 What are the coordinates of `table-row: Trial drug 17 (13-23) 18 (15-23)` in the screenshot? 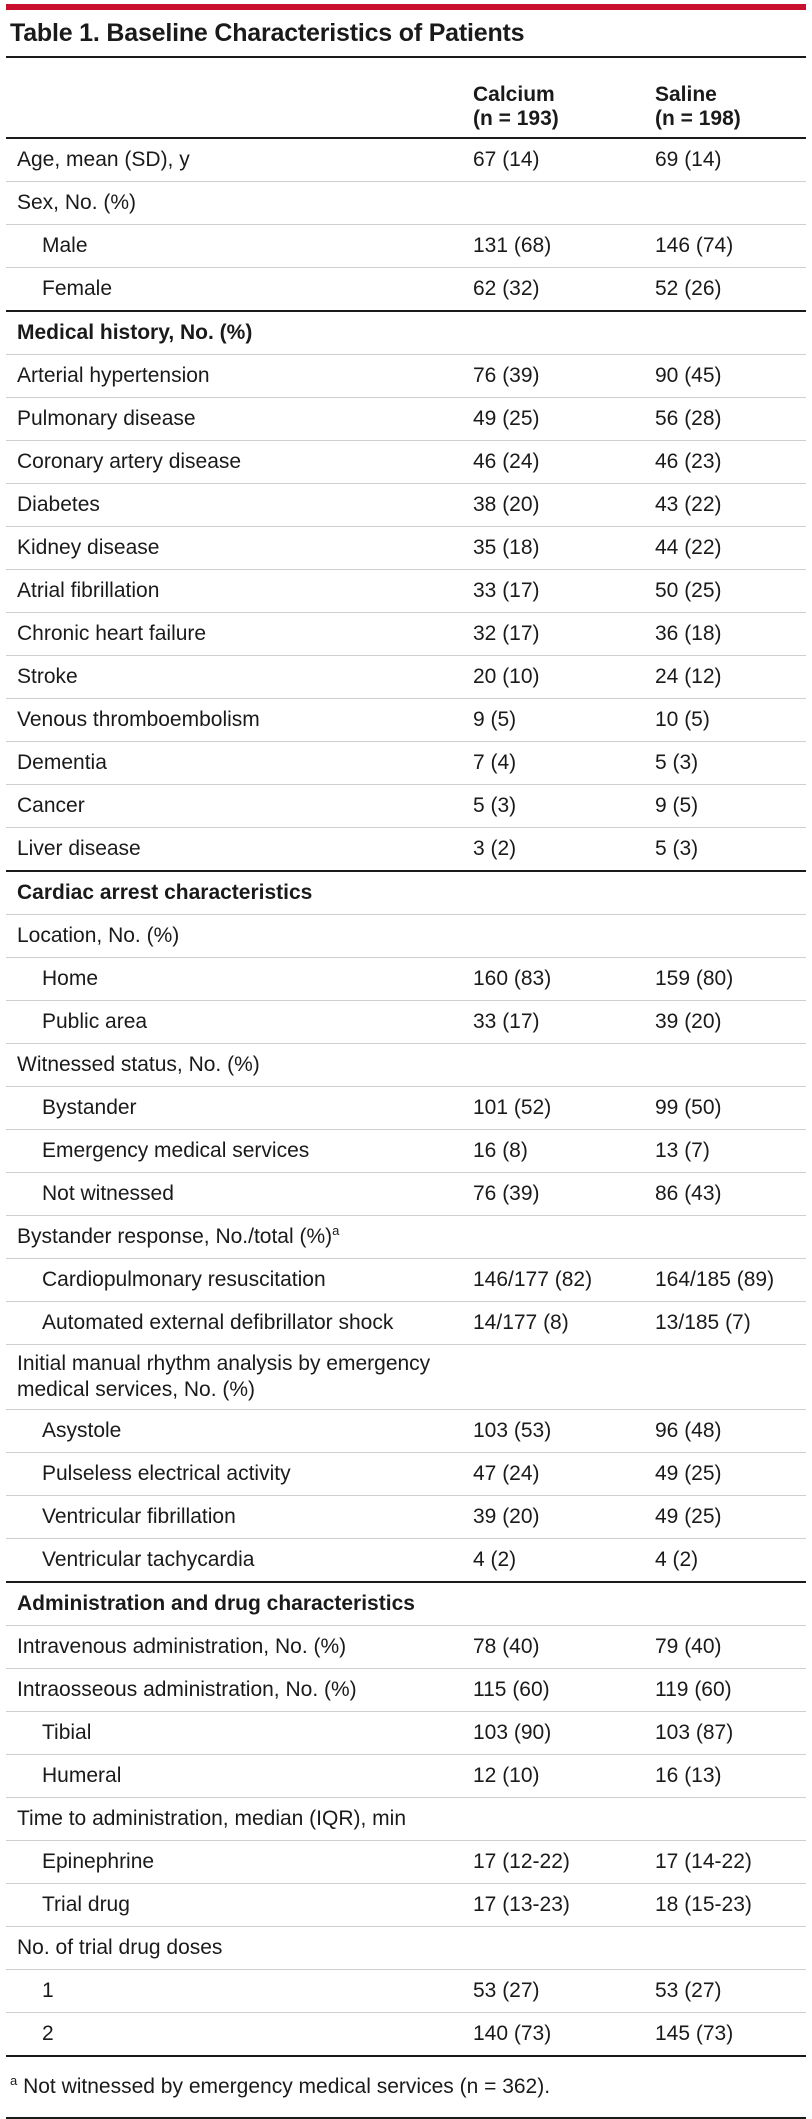 It's located at (406, 1905).